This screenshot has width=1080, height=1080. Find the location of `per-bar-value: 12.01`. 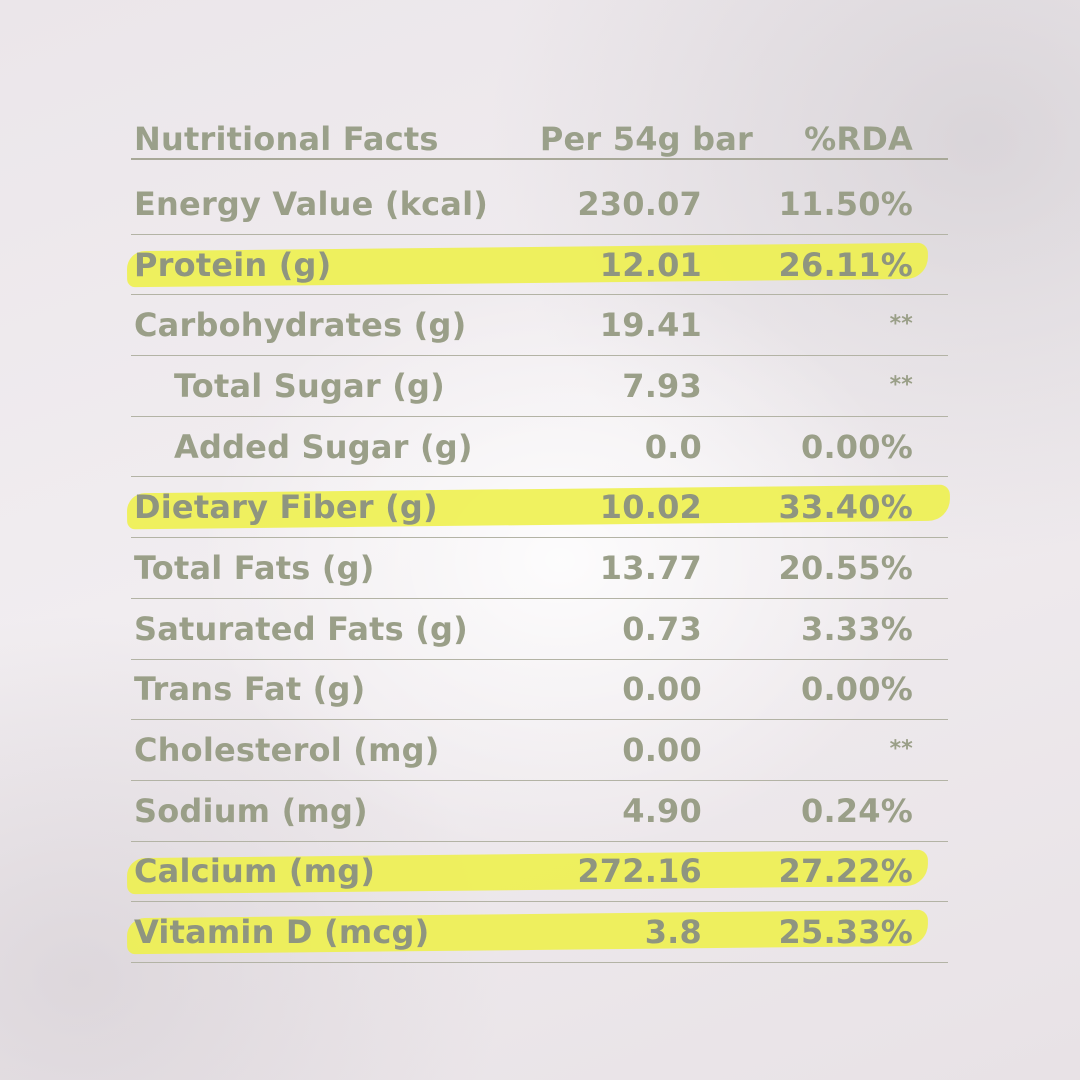

per-bar-value: 12.01 is located at coordinates (650, 264).